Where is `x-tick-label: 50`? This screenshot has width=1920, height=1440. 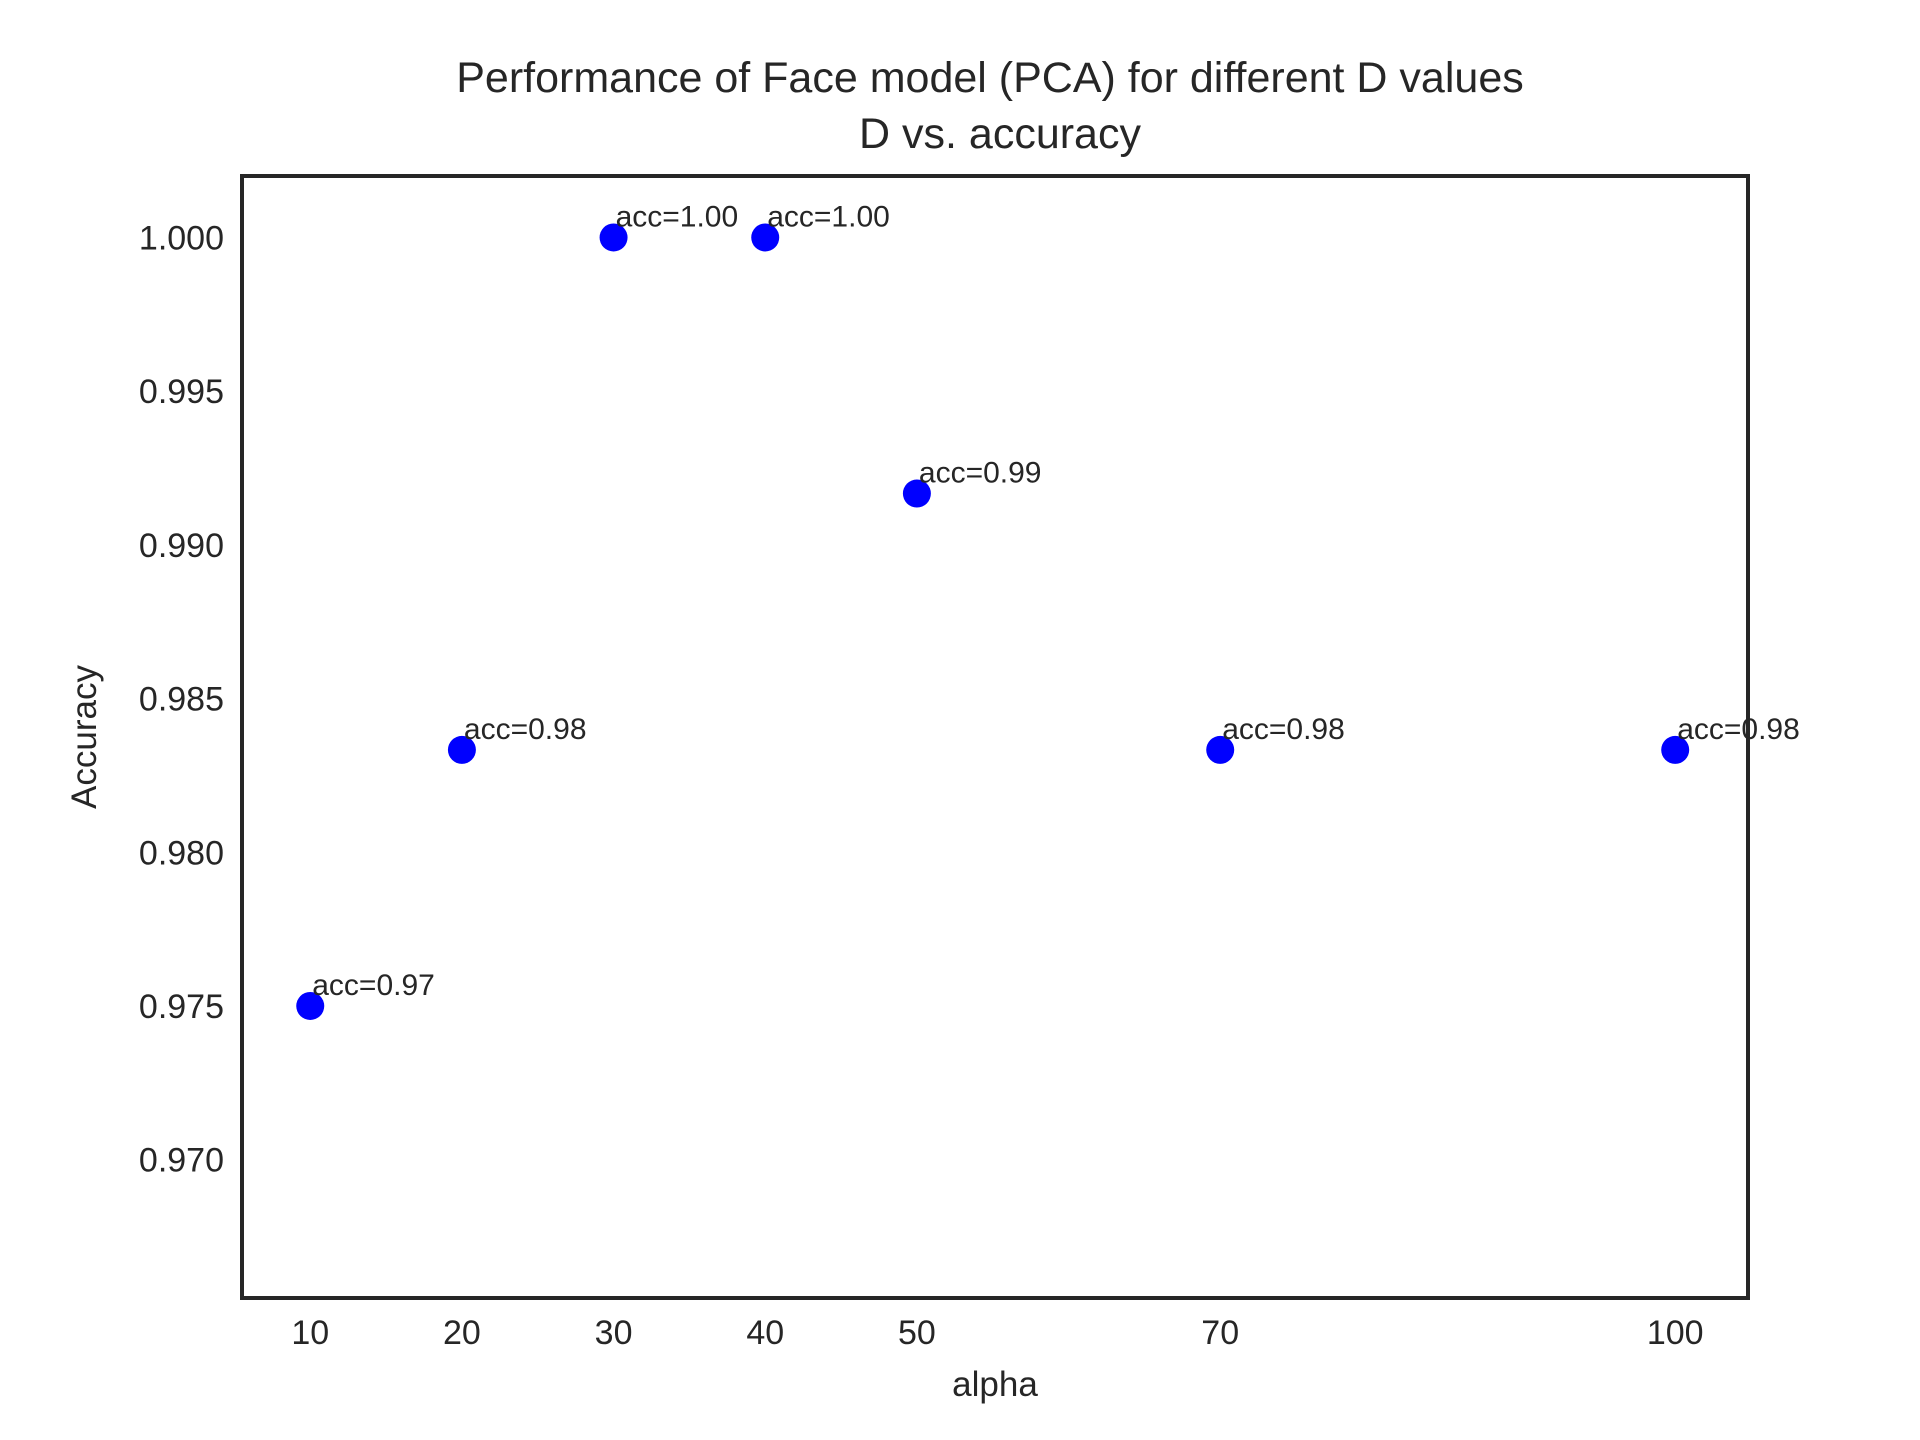 x-tick-label: 50 is located at coordinates (917, 1333).